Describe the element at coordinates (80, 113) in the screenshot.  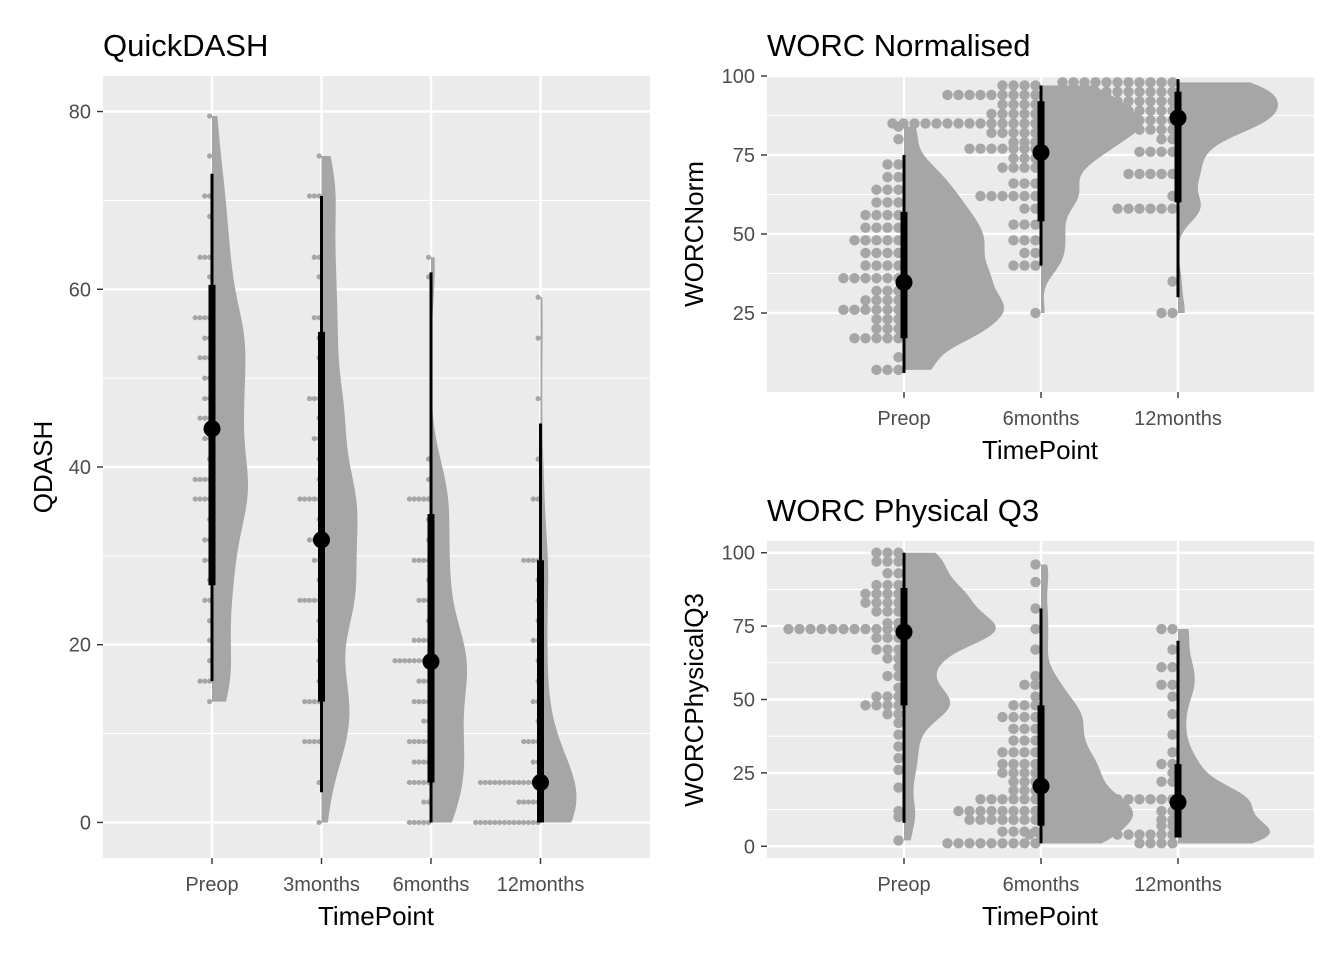
I see `y-tick-label: 80` at that location.